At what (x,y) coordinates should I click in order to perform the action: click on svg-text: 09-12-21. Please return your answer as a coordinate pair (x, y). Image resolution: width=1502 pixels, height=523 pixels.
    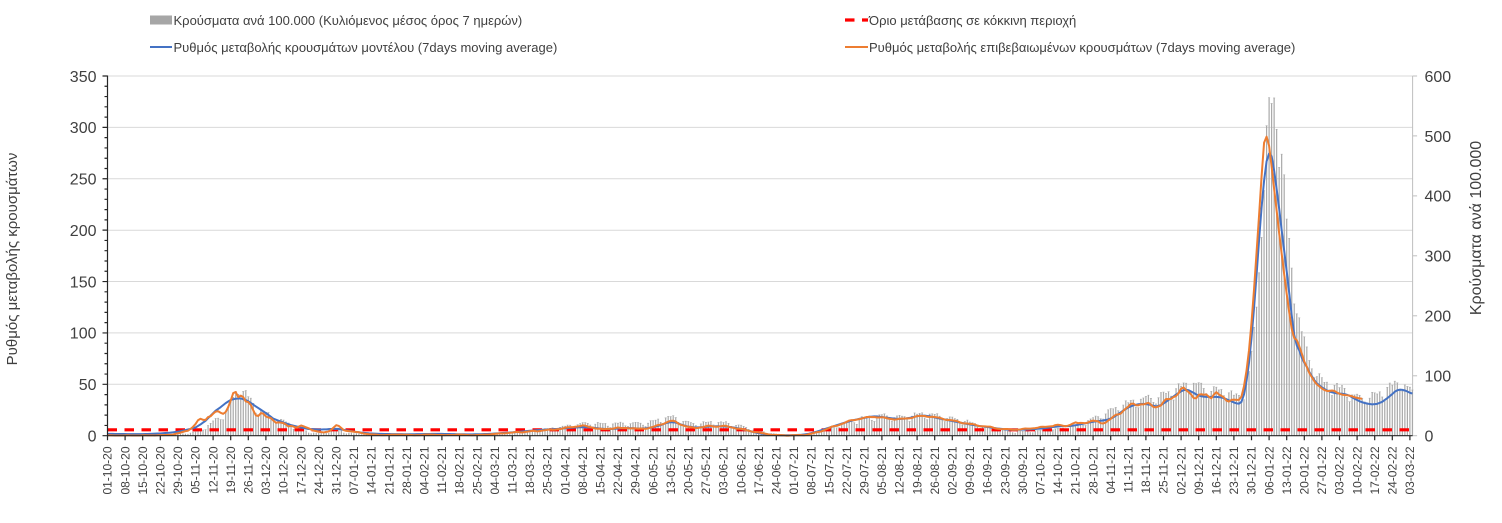
    Looking at the image, I should click on (1199, 470).